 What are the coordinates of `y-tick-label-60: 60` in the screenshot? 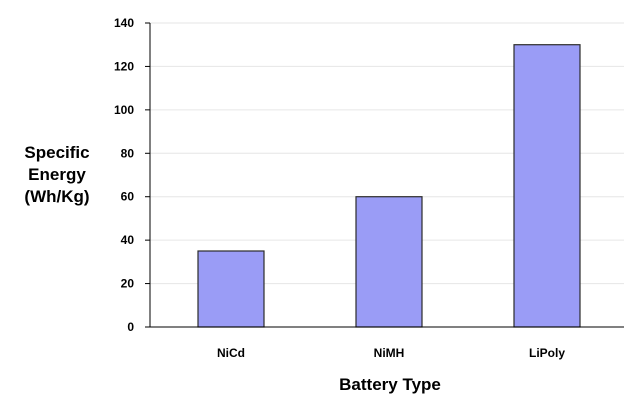 It's located at (128, 197).